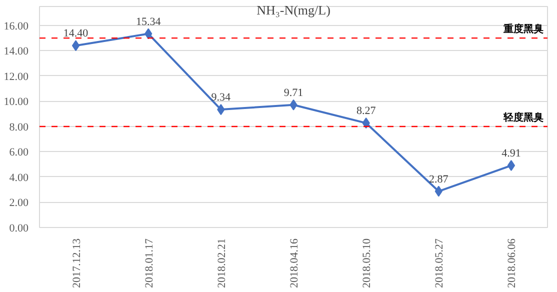 The width and height of the screenshot is (557, 292). I want to click on data-label: 2.87, so click(439, 179).